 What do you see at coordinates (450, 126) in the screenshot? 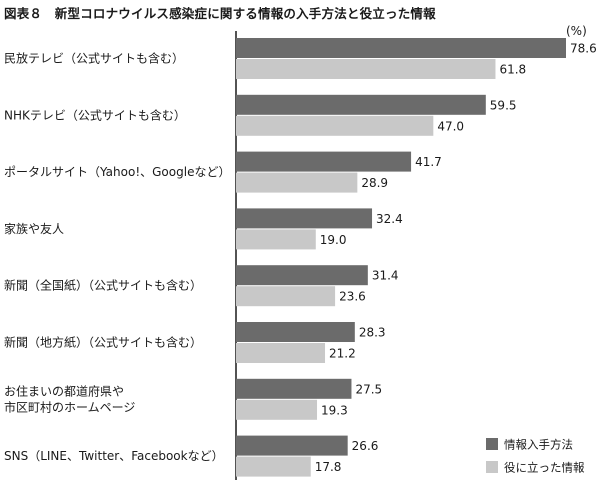
I see `data-label: 47.0` at bounding box center [450, 126].